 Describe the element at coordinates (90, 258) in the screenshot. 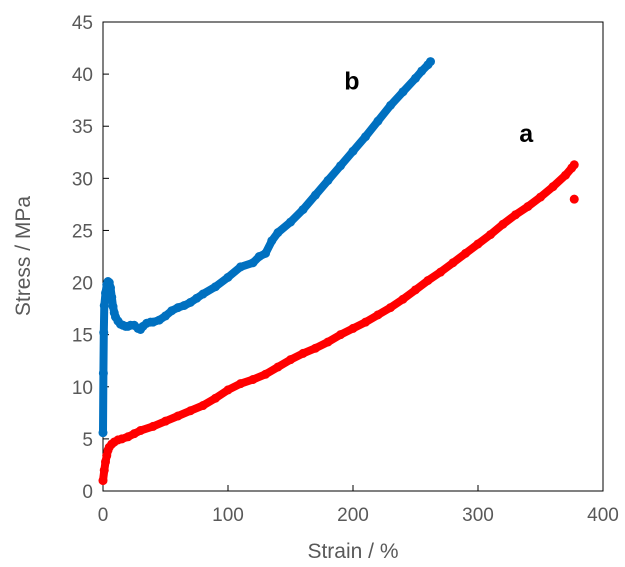

I see `y-axis-ticks: 0 5 10 15 20 25 30 35 40 45` at that location.